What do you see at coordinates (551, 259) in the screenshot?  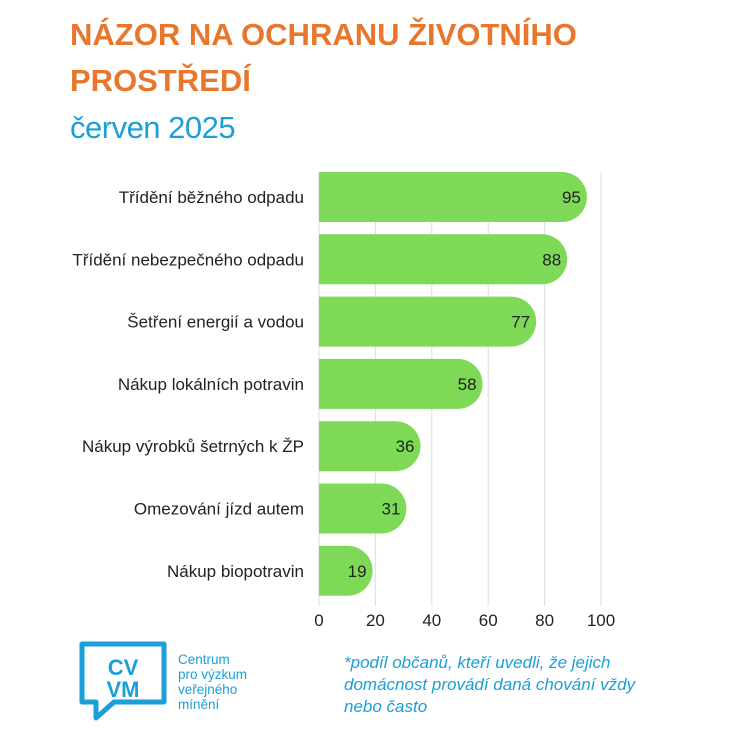 I see `data-label: 88` at bounding box center [551, 259].